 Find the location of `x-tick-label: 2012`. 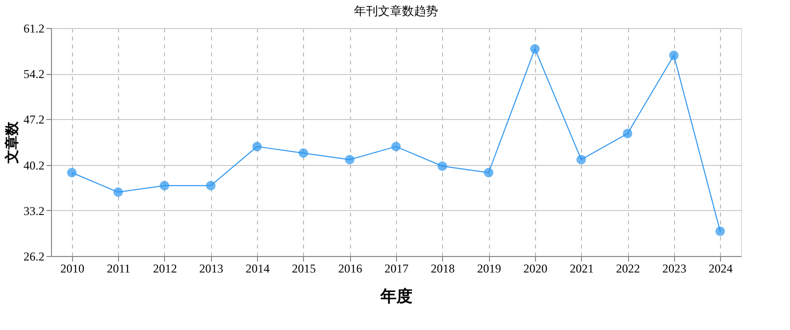

x-tick-label: 2012 is located at coordinates (164, 269).